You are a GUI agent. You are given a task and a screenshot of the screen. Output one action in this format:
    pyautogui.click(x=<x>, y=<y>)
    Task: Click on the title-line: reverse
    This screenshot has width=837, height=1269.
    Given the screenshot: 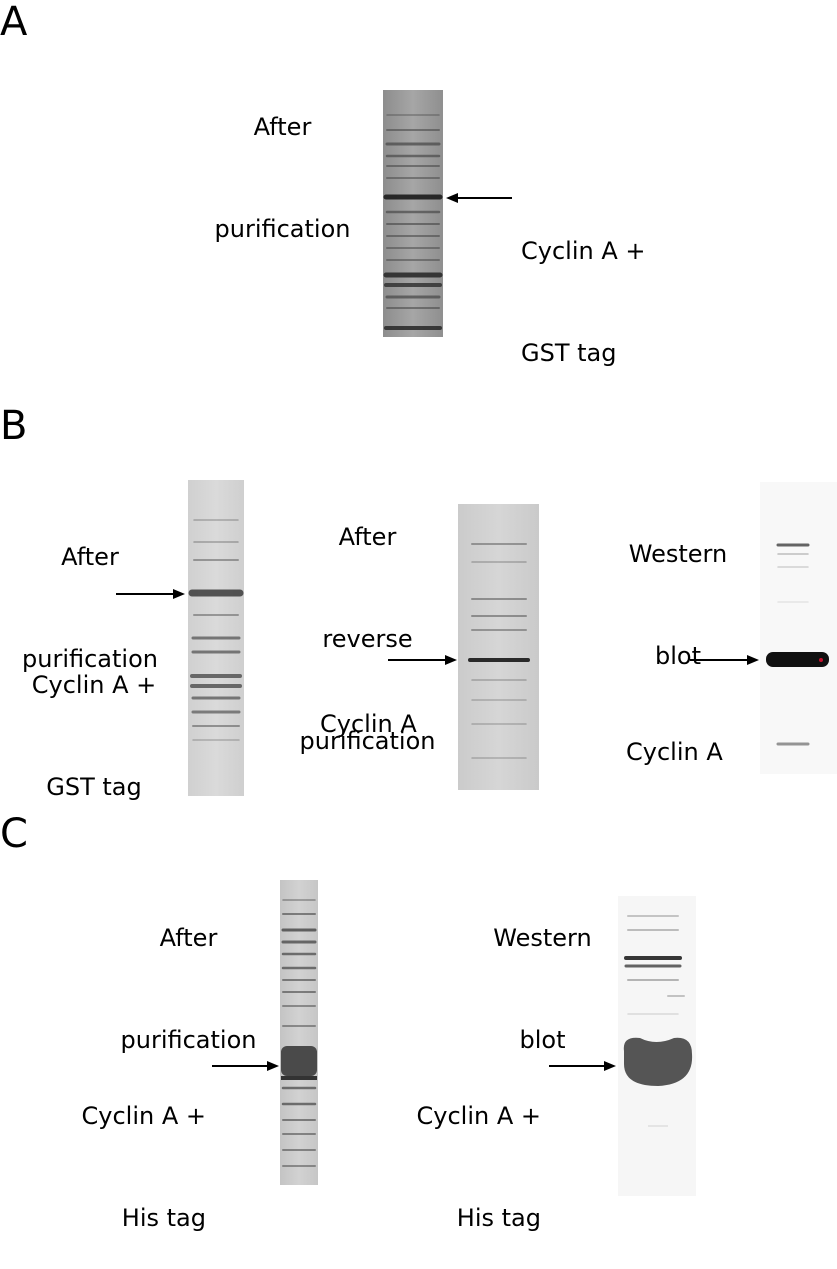 What is the action you would take?
    pyautogui.click(x=367, y=639)
    